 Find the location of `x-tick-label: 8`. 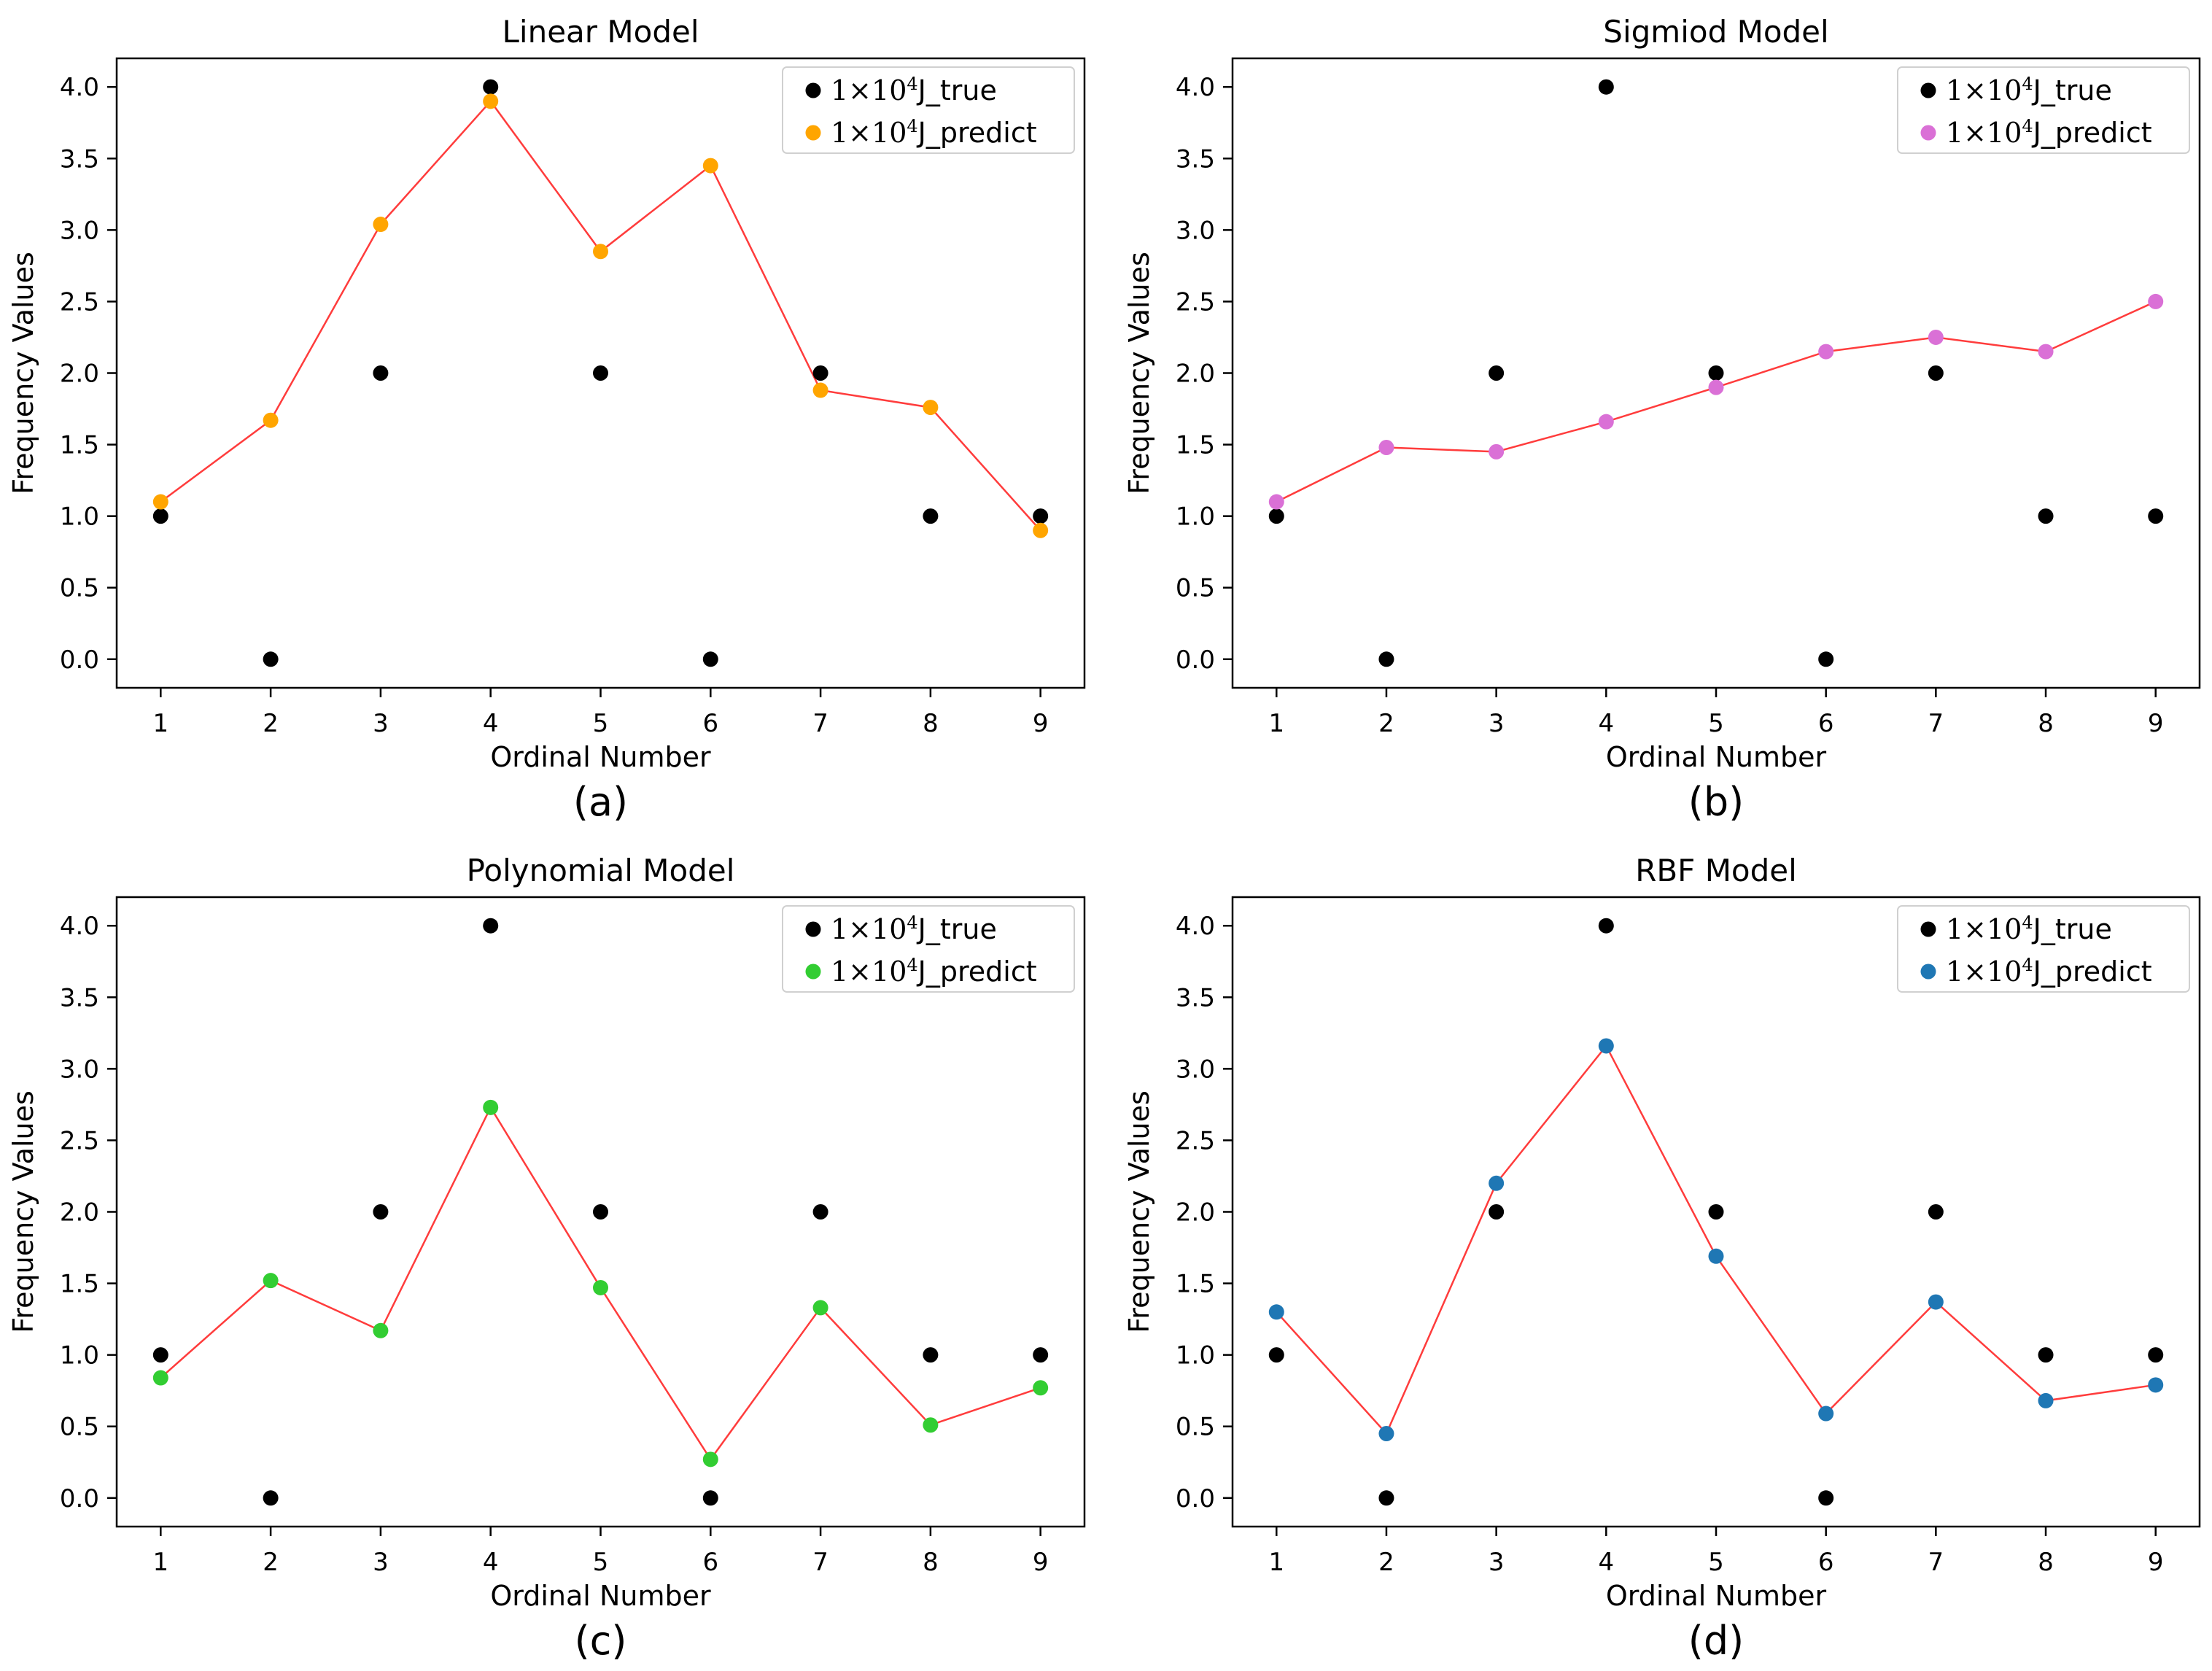

x-tick-label: 8 is located at coordinates (931, 723).